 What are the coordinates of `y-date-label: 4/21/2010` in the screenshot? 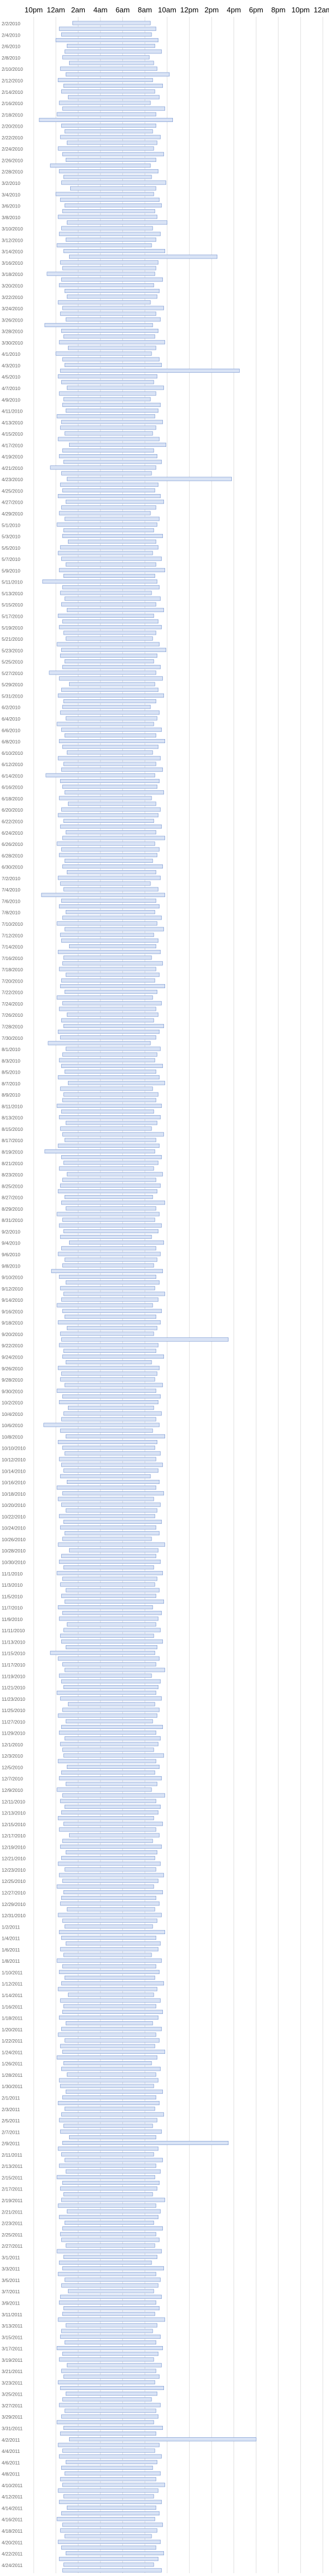 It's located at (12, 468).